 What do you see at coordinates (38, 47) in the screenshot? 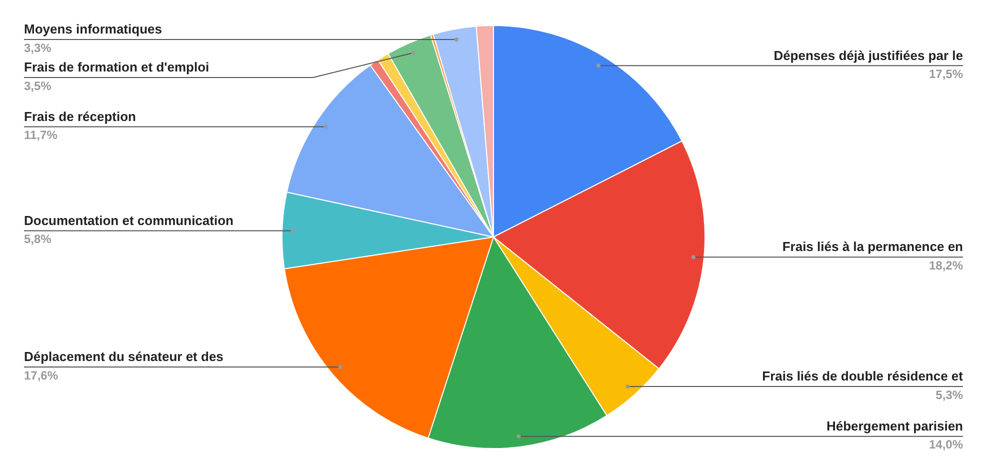
I see `data-label: 3,3%` at bounding box center [38, 47].